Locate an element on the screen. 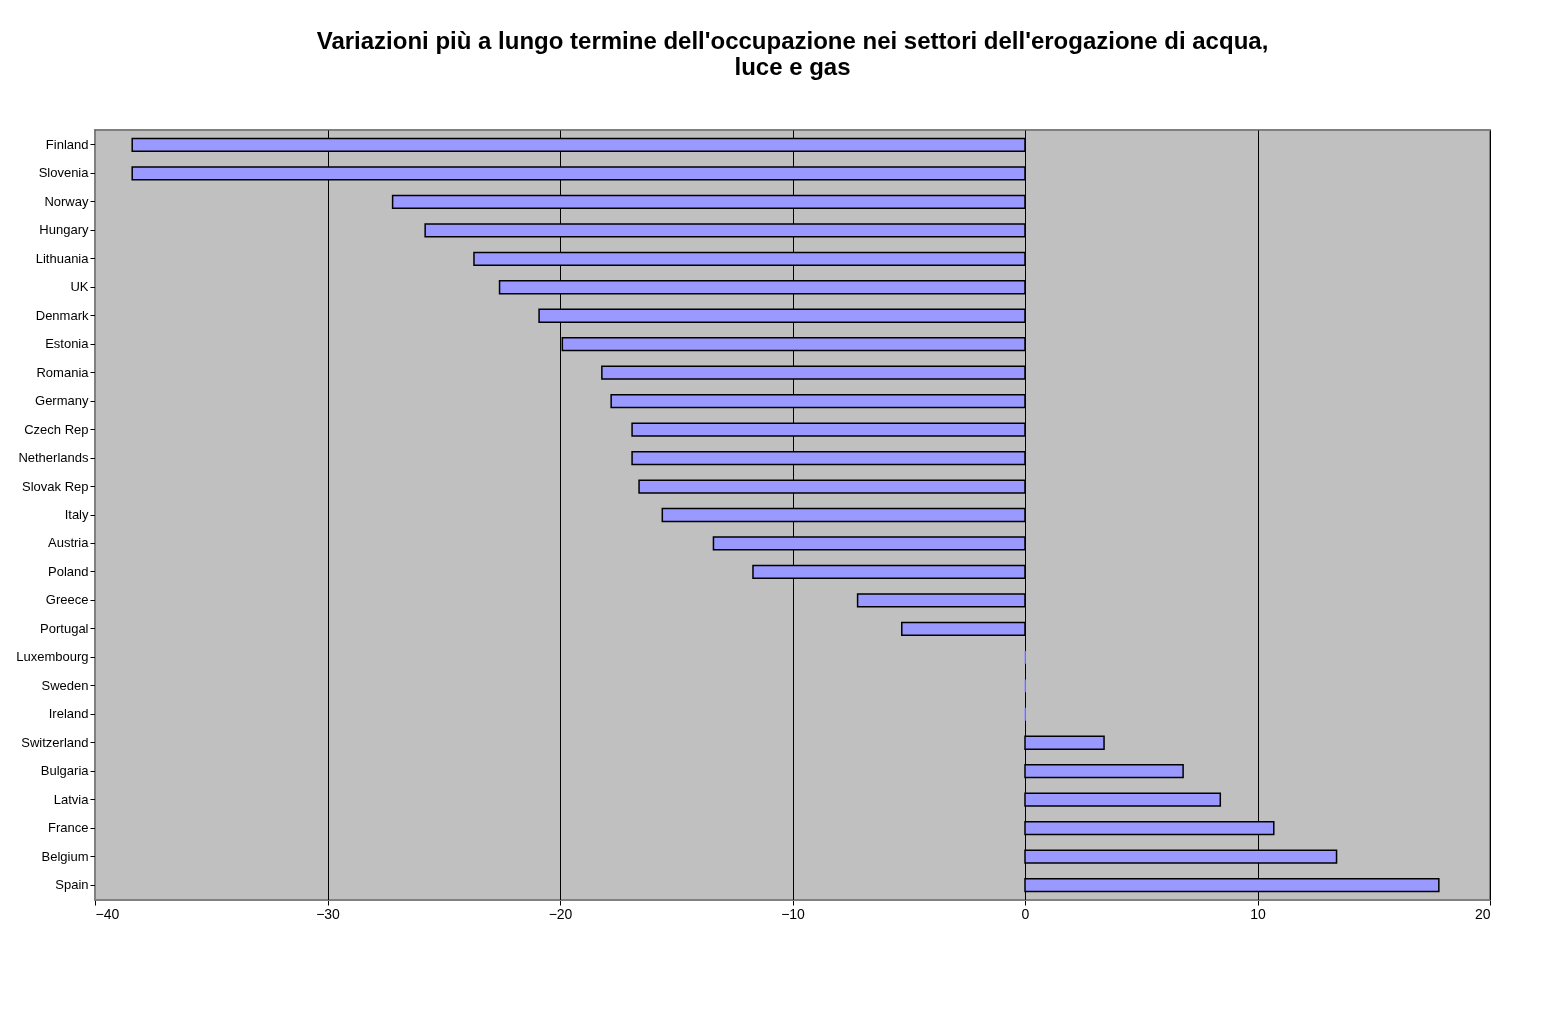 The width and height of the screenshot is (1558, 1025). x-tick-label: 20 is located at coordinates (1482, 913).